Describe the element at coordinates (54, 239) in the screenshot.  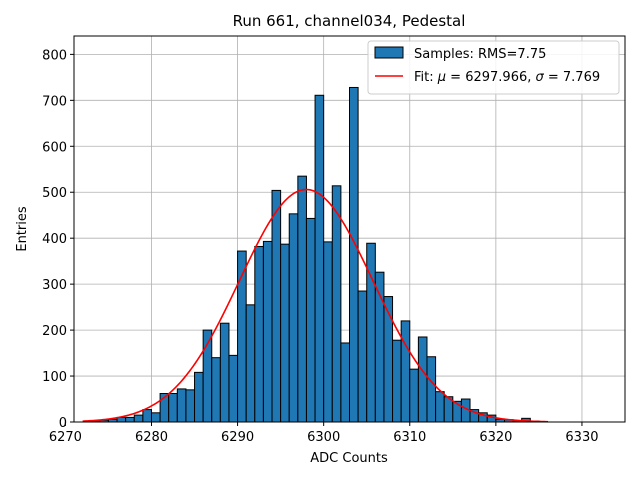
I see `y-tick-label: 400` at that location.